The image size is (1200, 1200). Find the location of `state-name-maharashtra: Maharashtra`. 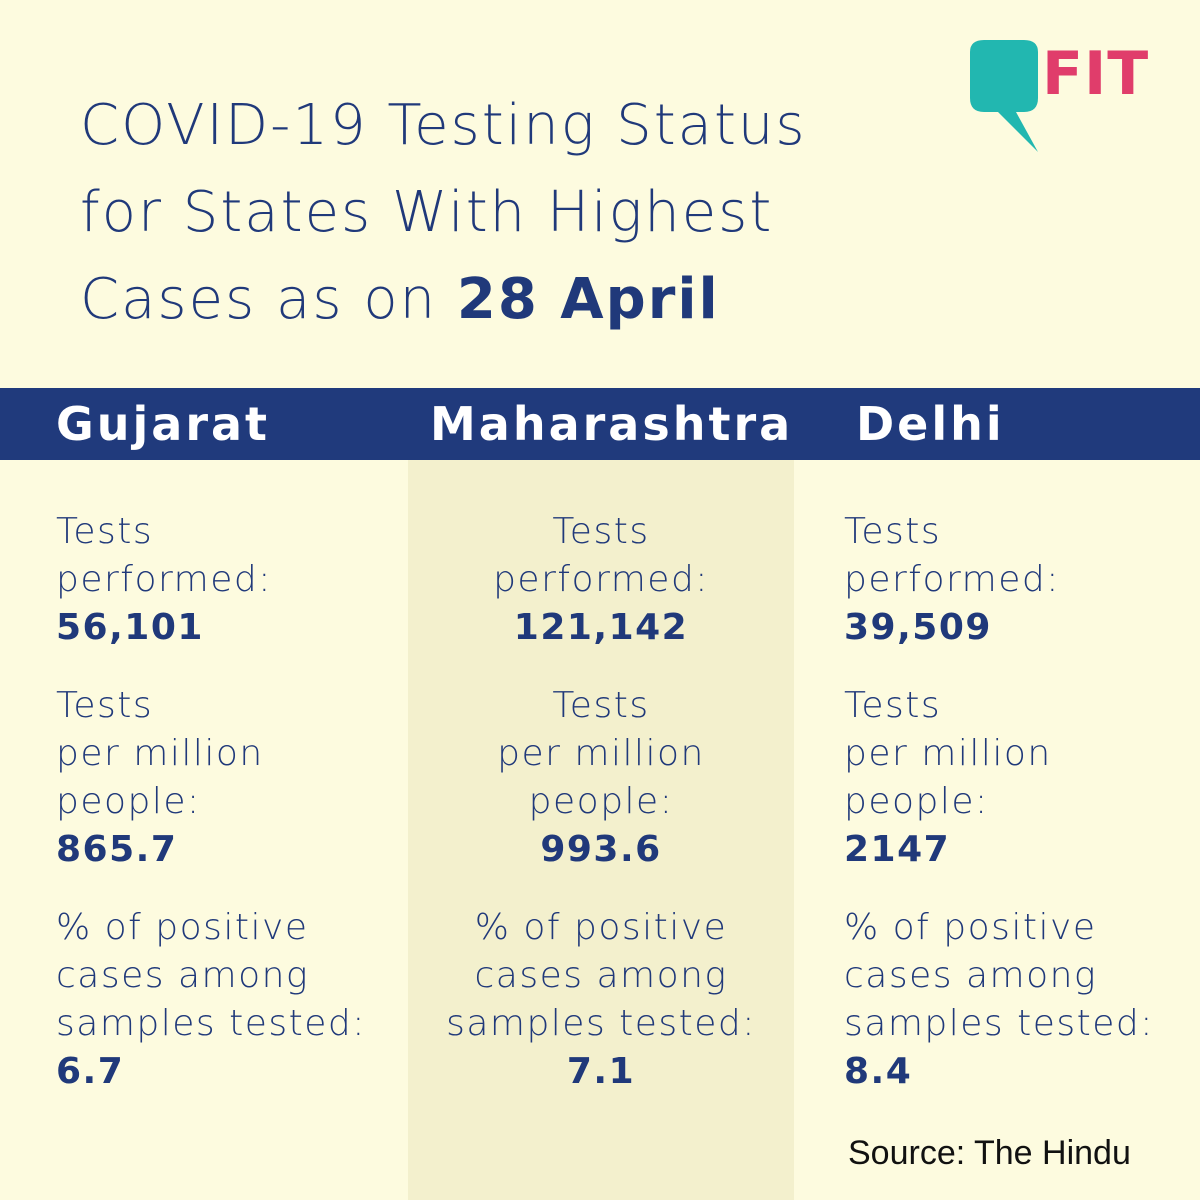

state-name-maharashtra: Maharashtra is located at coordinates (612, 424).